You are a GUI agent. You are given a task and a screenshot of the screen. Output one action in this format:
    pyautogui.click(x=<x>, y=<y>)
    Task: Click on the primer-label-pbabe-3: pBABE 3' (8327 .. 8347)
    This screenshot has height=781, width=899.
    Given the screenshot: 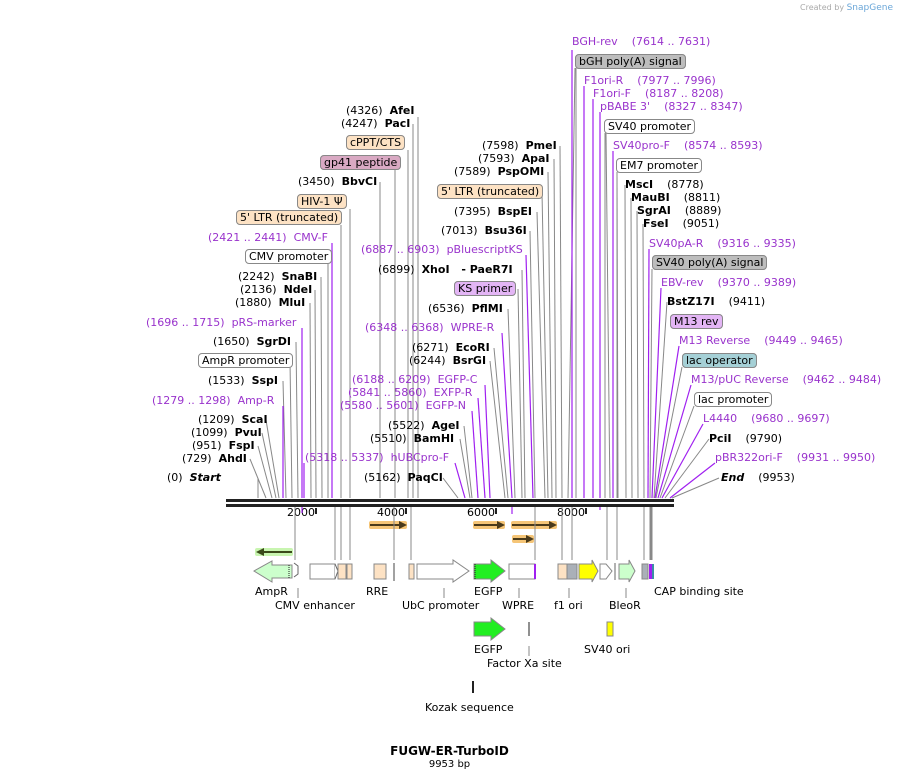 What is the action you would take?
    pyautogui.click(x=671, y=107)
    